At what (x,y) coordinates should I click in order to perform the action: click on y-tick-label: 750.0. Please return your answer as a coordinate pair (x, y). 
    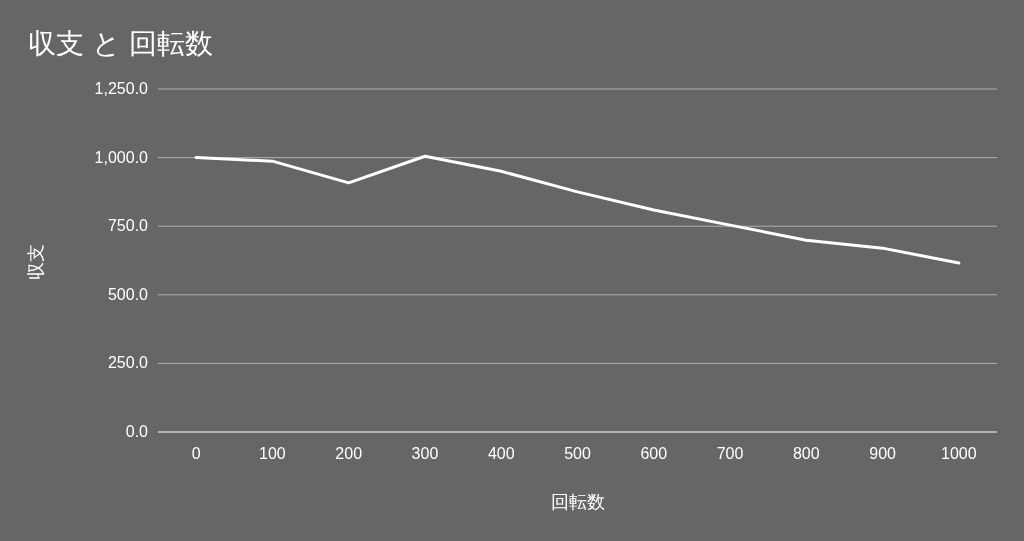
    Looking at the image, I should click on (128, 226).